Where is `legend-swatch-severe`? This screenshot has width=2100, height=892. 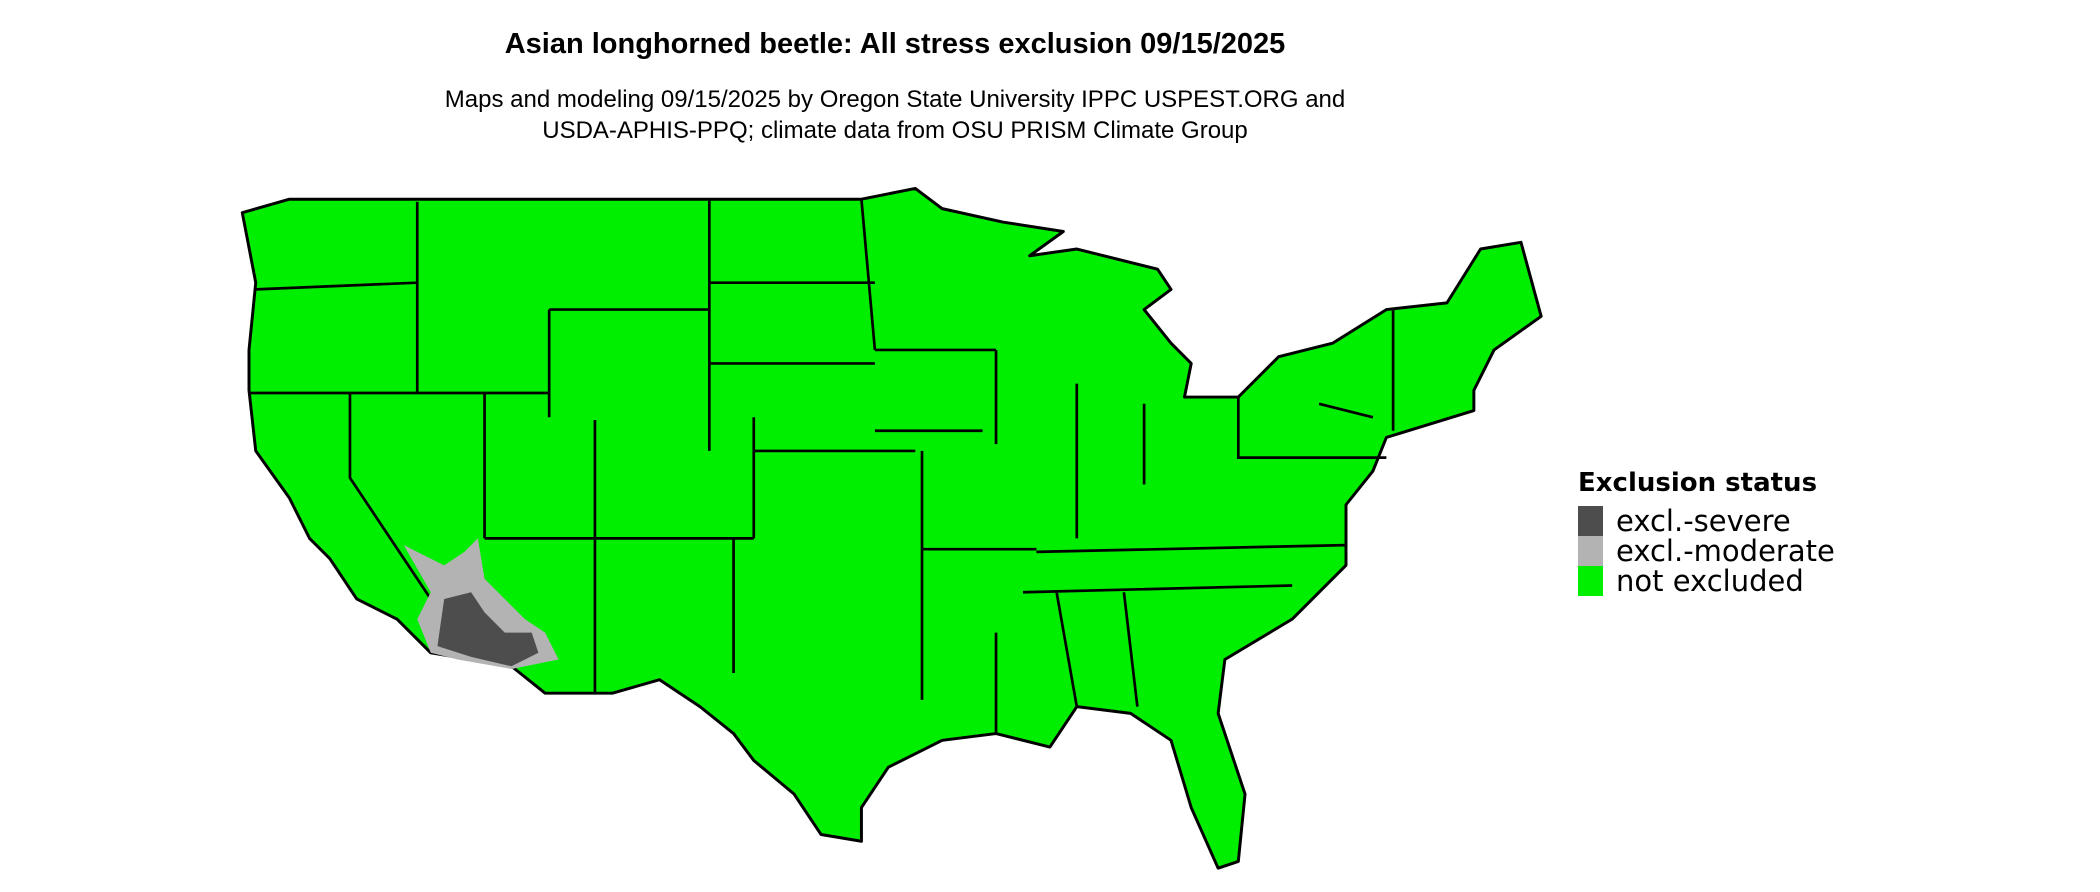 legend-swatch-severe is located at coordinates (1590, 521).